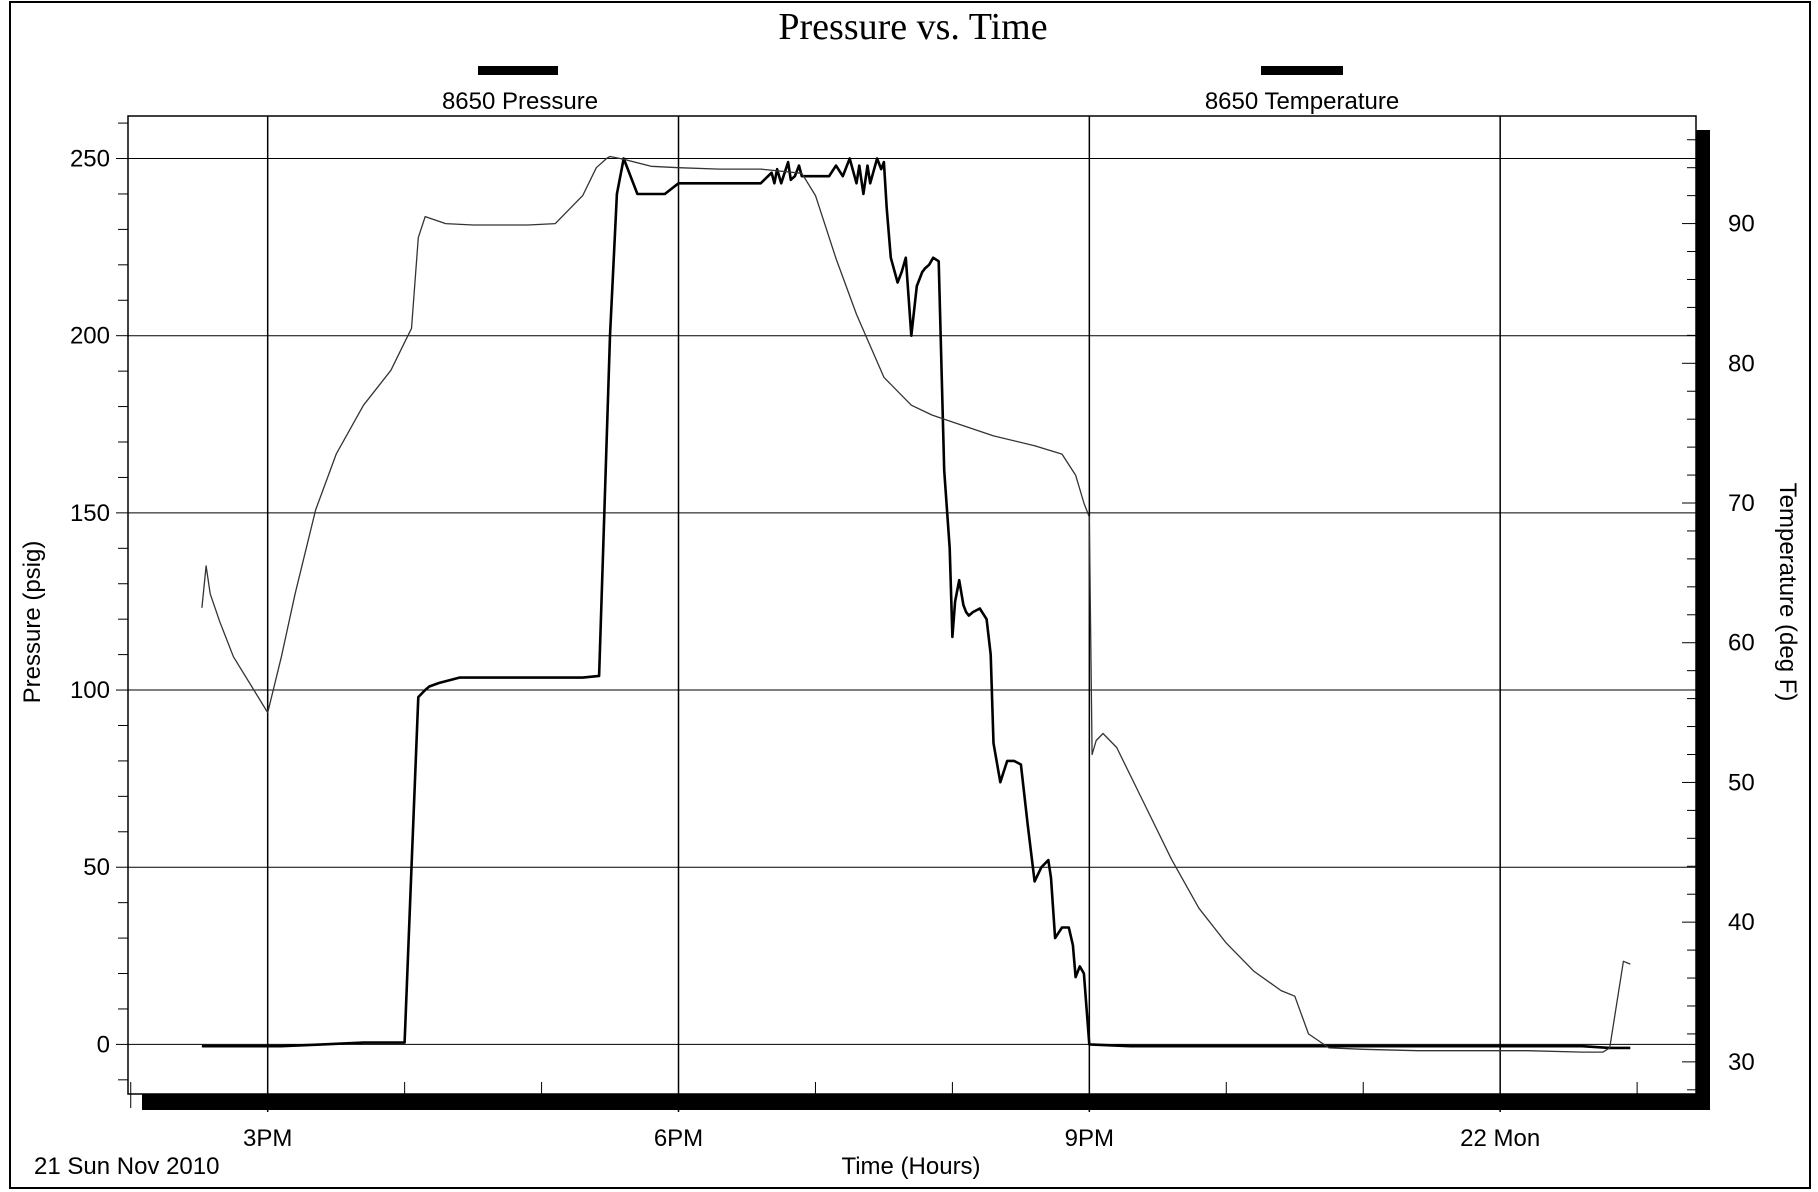 The height and width of the screenshot is (1192, 1818). What do you see at coordinates (518, 70) in the screenshot?
I see `legend-swatch-pressure` at bounding box center [518, 70].